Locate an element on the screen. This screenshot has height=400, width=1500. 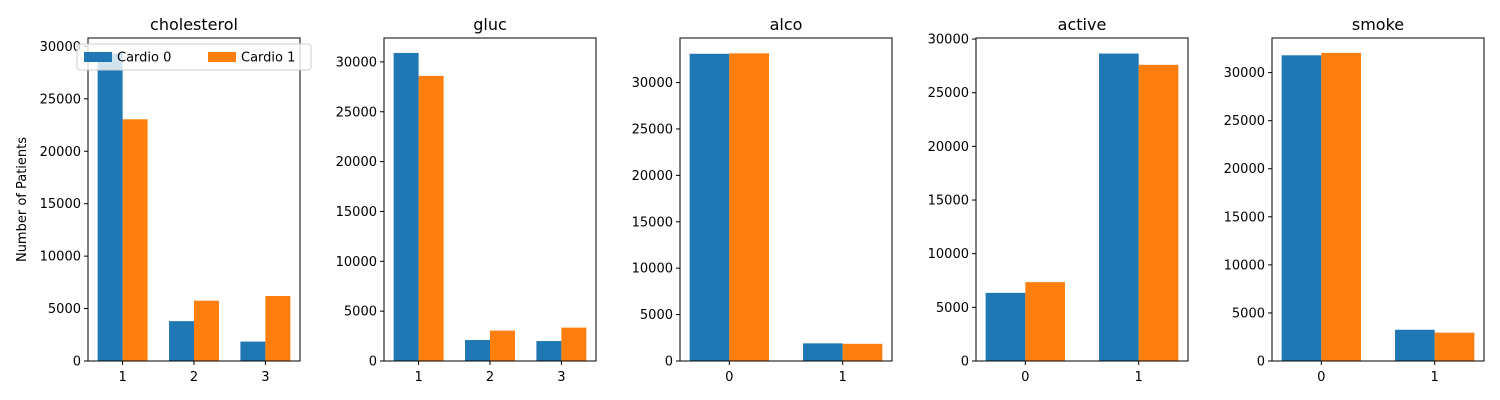
y-axis-label: Number of Patients is located at coordinates (22, 199).